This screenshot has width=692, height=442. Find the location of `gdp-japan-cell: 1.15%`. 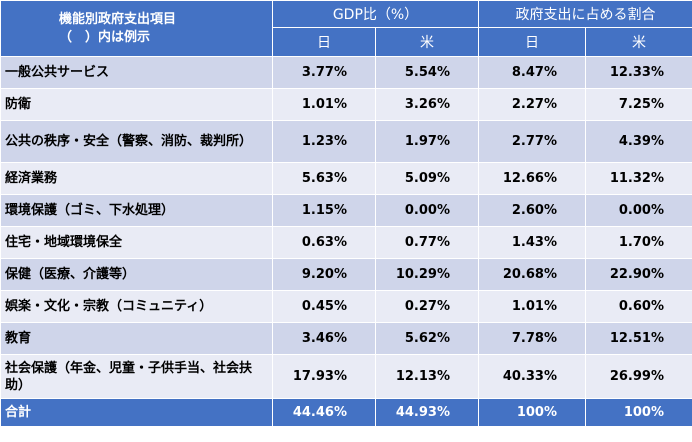

gdp-japan-cell: 1.15% is located at coordinates (324, 210).